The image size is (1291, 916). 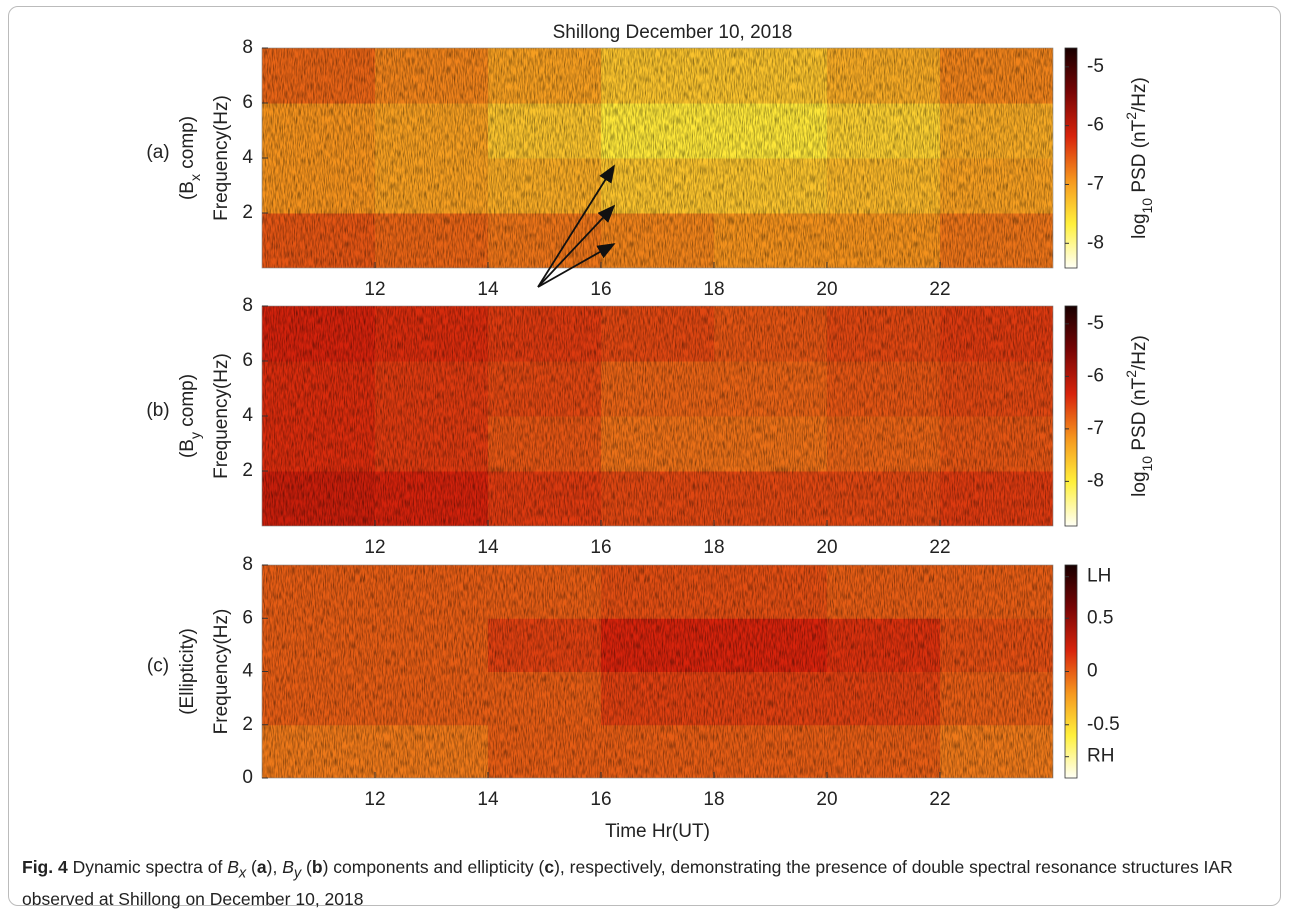 I want to click on caption-label: Fig. 4, so click(x=45, y=867).